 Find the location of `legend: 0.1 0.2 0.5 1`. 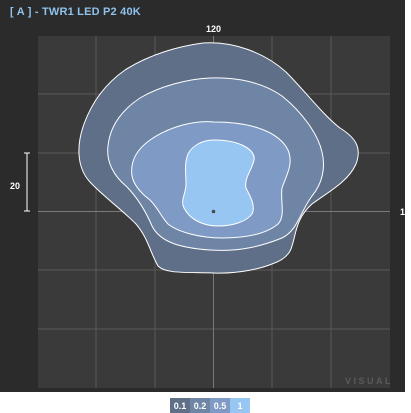

legend: 0.1 0.2 0.5 1 is located at coordinates (210, 405).